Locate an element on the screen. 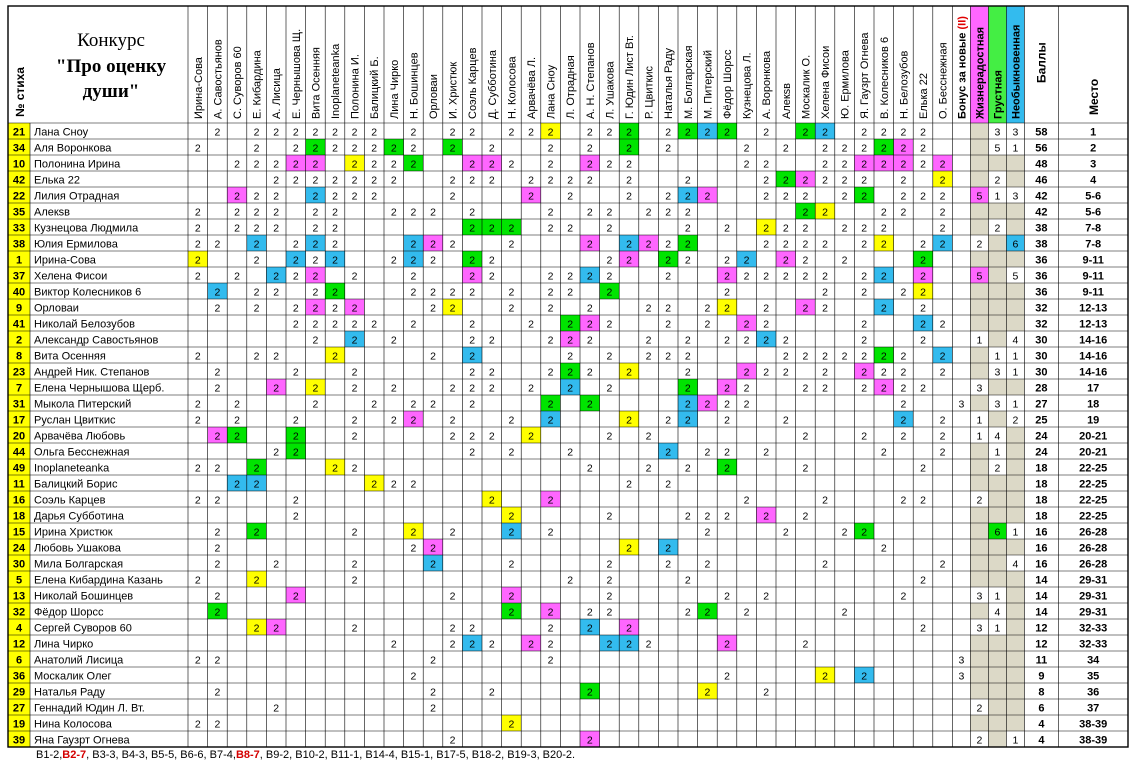  theme-value-highlight: 6 is located at coordinates (1015, 245).